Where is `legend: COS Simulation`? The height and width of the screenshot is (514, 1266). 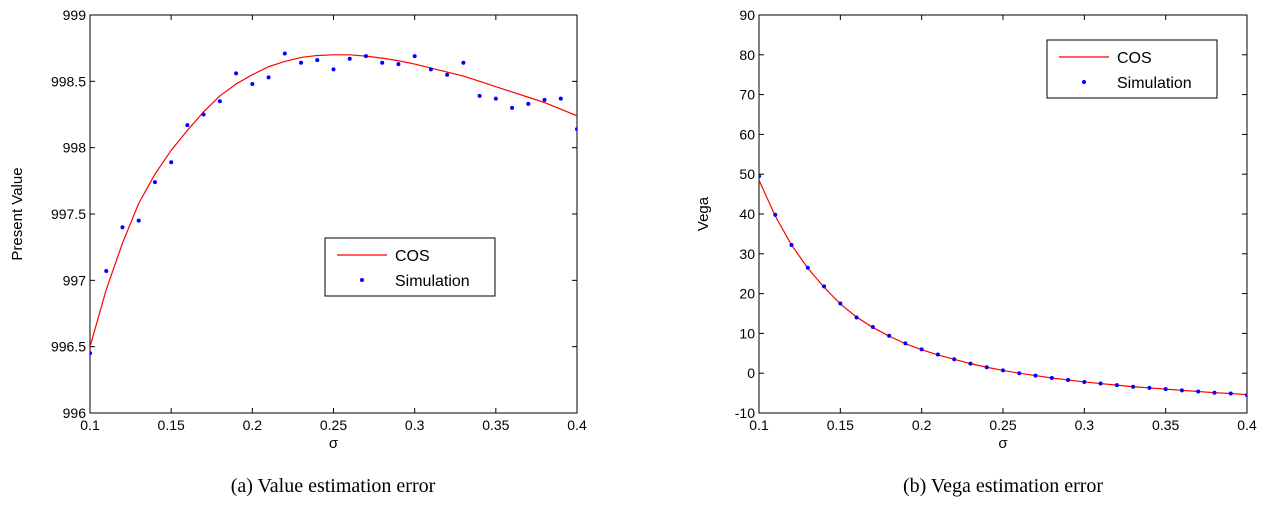 legend: COS Simulation is located at coordinates (1132, 69).